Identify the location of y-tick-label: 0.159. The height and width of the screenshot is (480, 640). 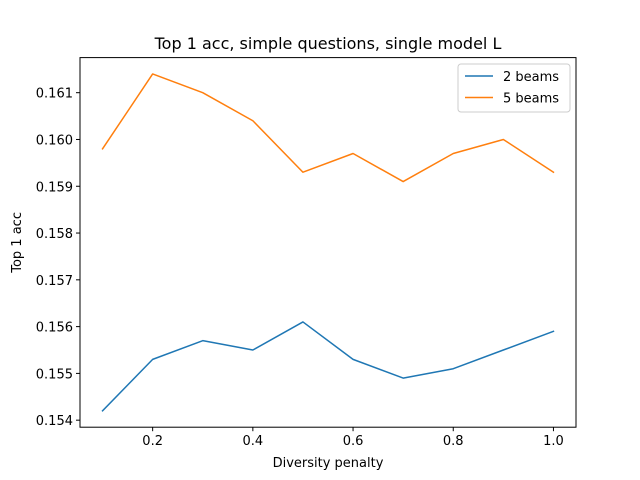
(54, 187).